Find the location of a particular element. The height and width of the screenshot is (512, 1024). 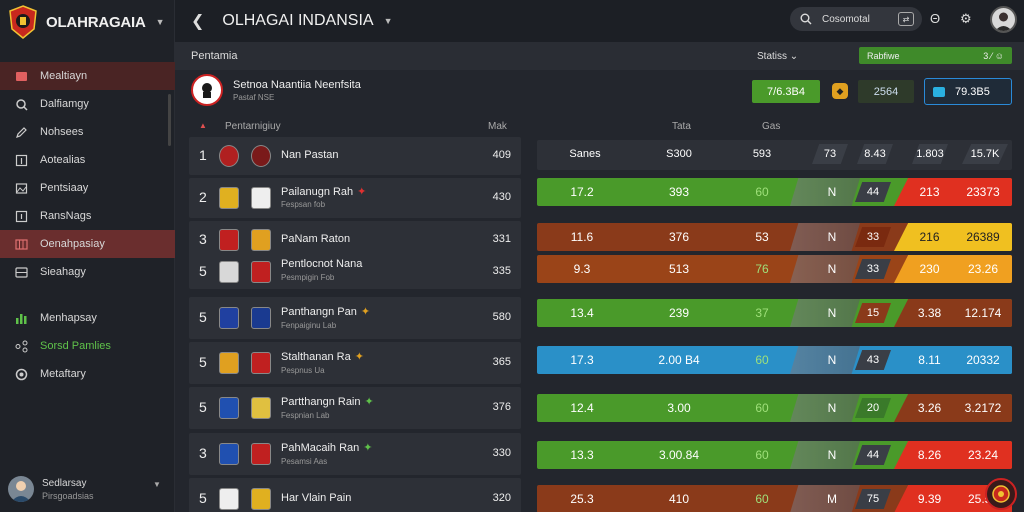

column-header-c2: Gas is located at coordinates (771, 126).